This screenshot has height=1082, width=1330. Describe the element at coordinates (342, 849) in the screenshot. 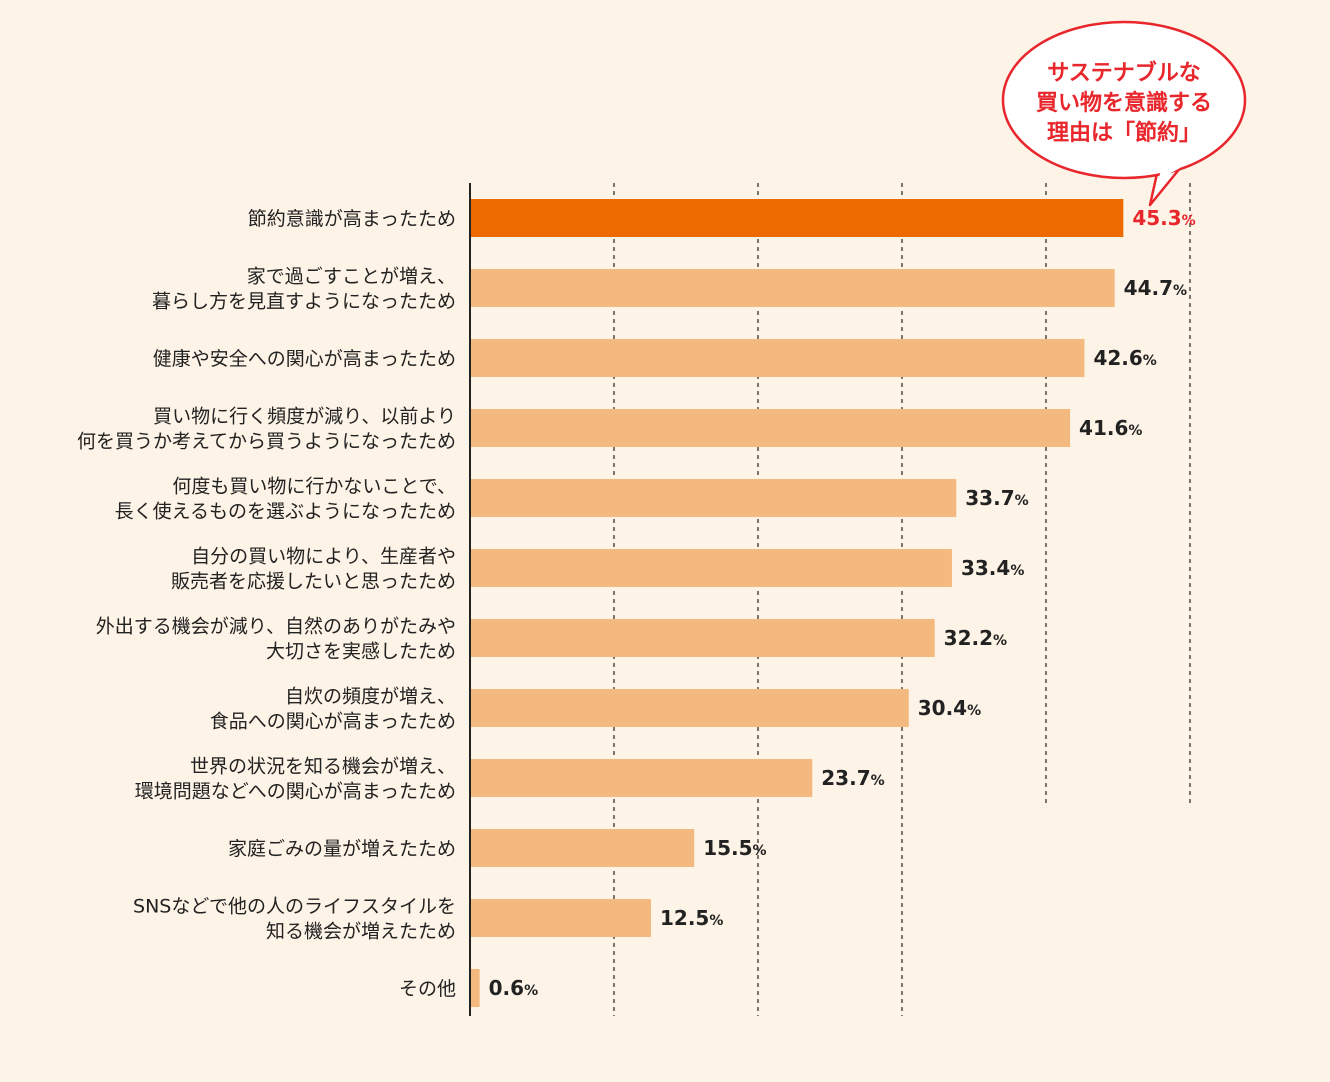

I see `category-label-9: 家庭ごみの量が増えたため` at that location.